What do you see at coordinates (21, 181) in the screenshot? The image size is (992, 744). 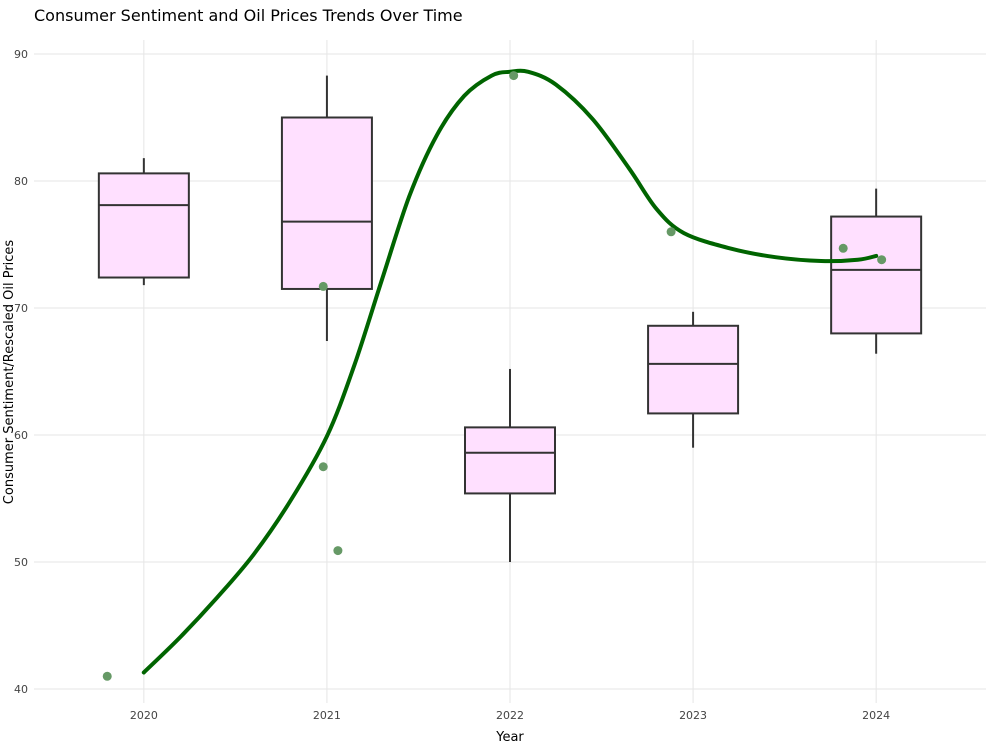 I see `y-tick-label: 80` at bounding box center [21, 181].